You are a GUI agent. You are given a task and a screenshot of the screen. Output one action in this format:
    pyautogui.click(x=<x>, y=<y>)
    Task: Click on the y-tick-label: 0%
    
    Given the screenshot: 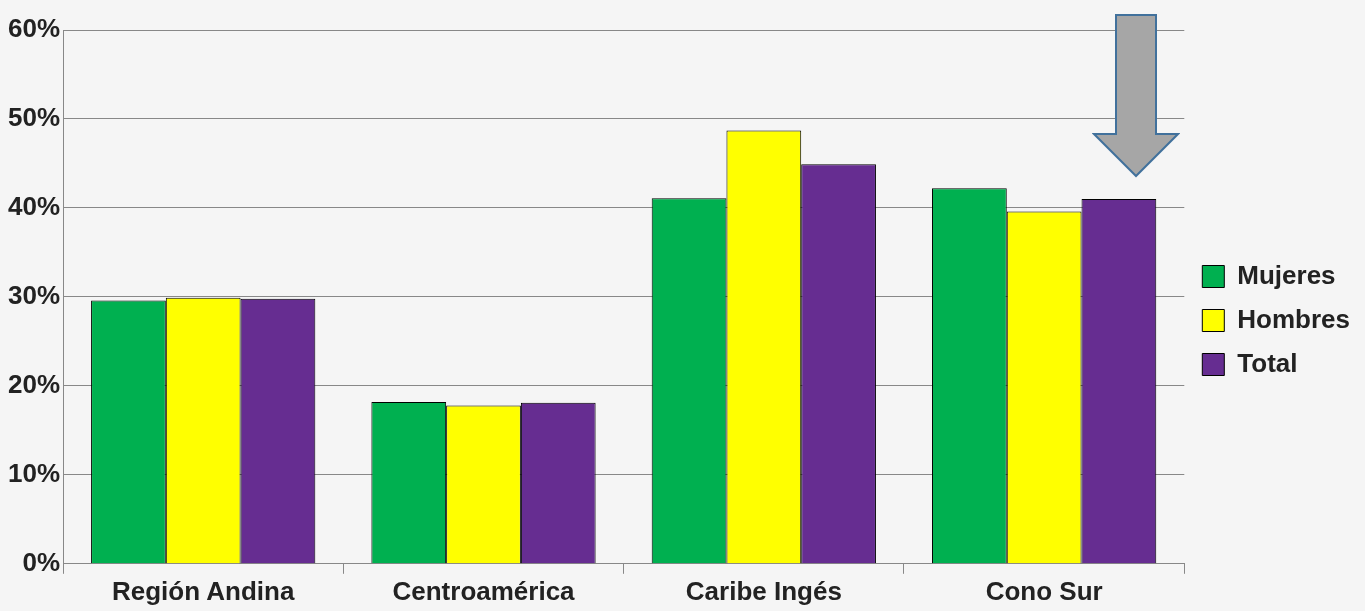 What is the action you would take?
    pyautogui.click(x=41, y=561)
    